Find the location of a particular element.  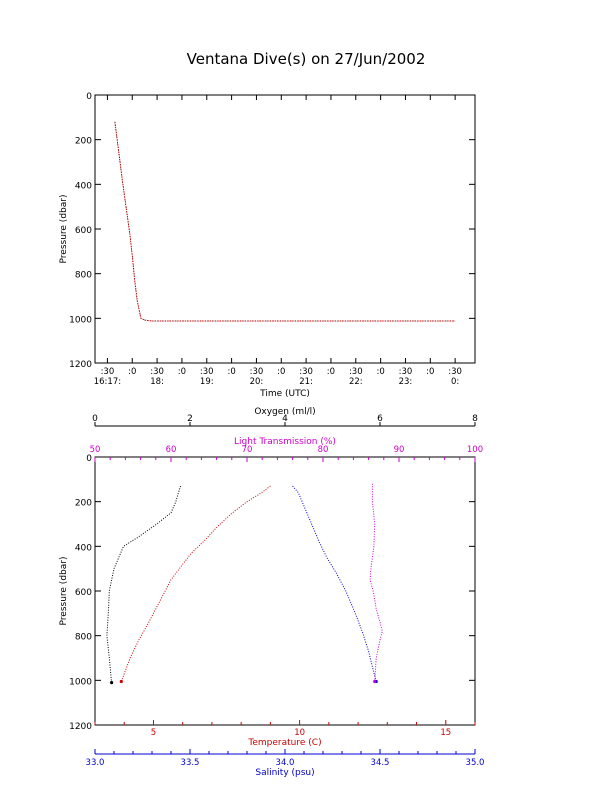

bottom-y-axis-label: Pressure (dbar) is located at coordinates (64, 591).